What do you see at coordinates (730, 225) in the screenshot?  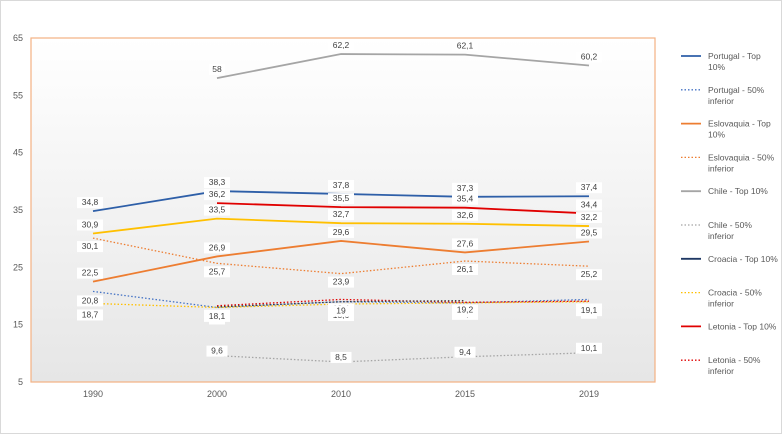 I see `legend-label-line: Chile - 50%` at bounding box center [730, 225].